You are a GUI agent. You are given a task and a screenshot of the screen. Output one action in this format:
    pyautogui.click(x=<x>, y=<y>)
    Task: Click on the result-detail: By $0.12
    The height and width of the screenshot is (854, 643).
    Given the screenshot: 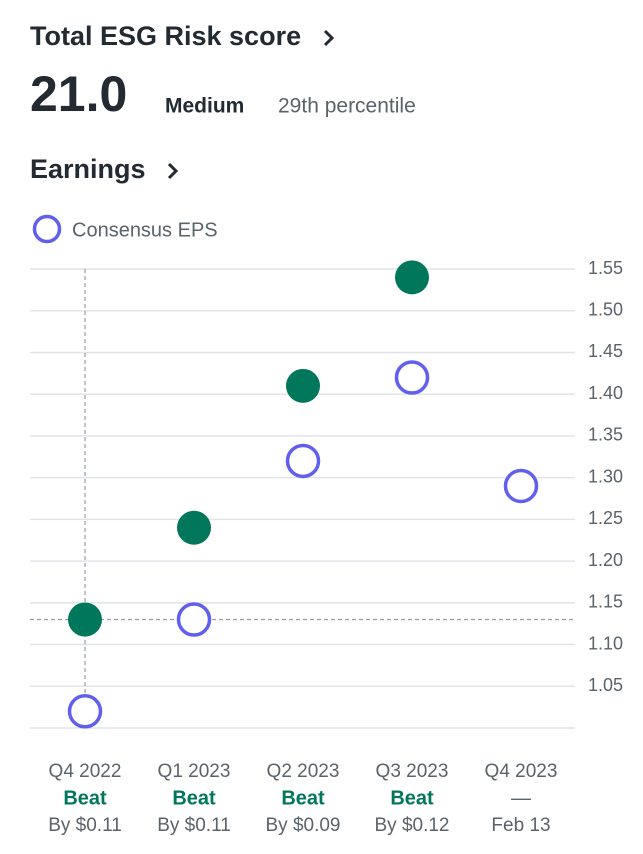 What is the action you would take?
    pyautogui.click(x=412, y=825)
    